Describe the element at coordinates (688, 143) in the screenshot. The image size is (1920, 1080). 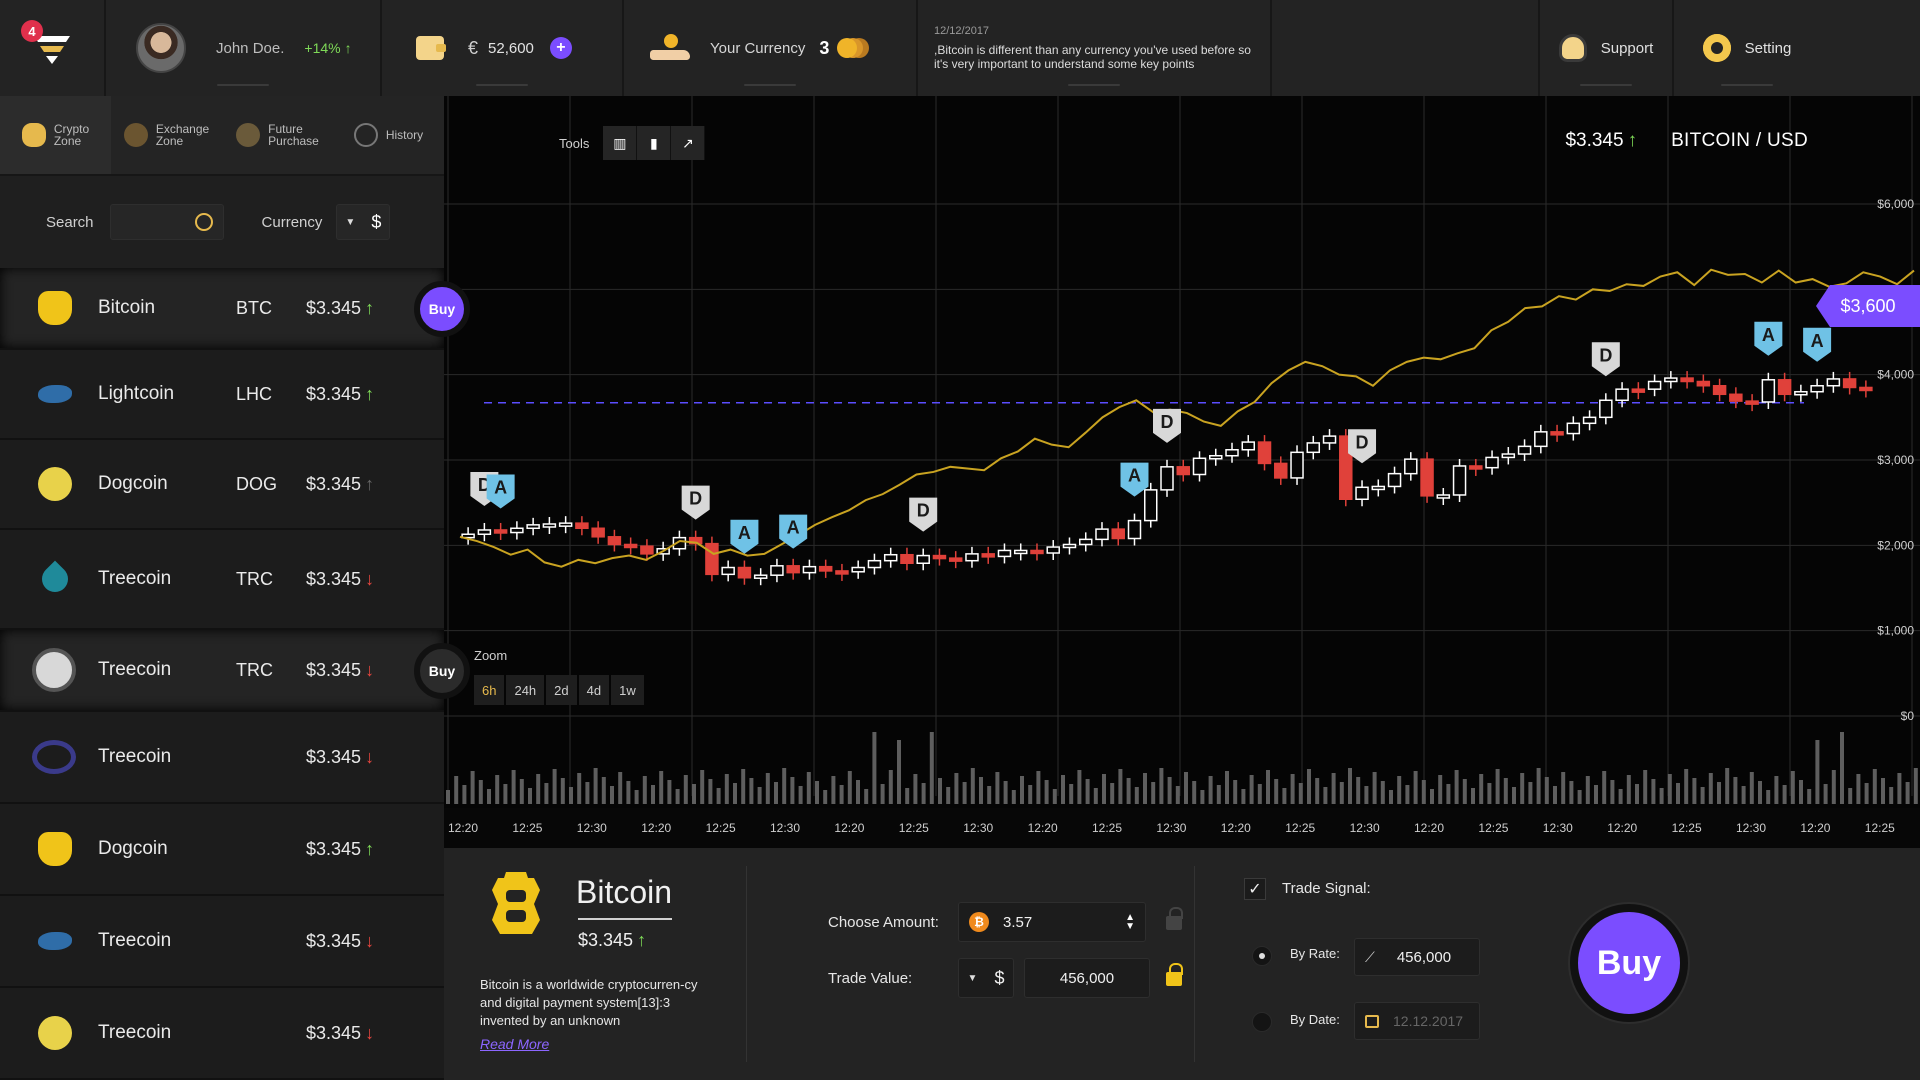
I see `line-tool-icon: ↗` at that location.